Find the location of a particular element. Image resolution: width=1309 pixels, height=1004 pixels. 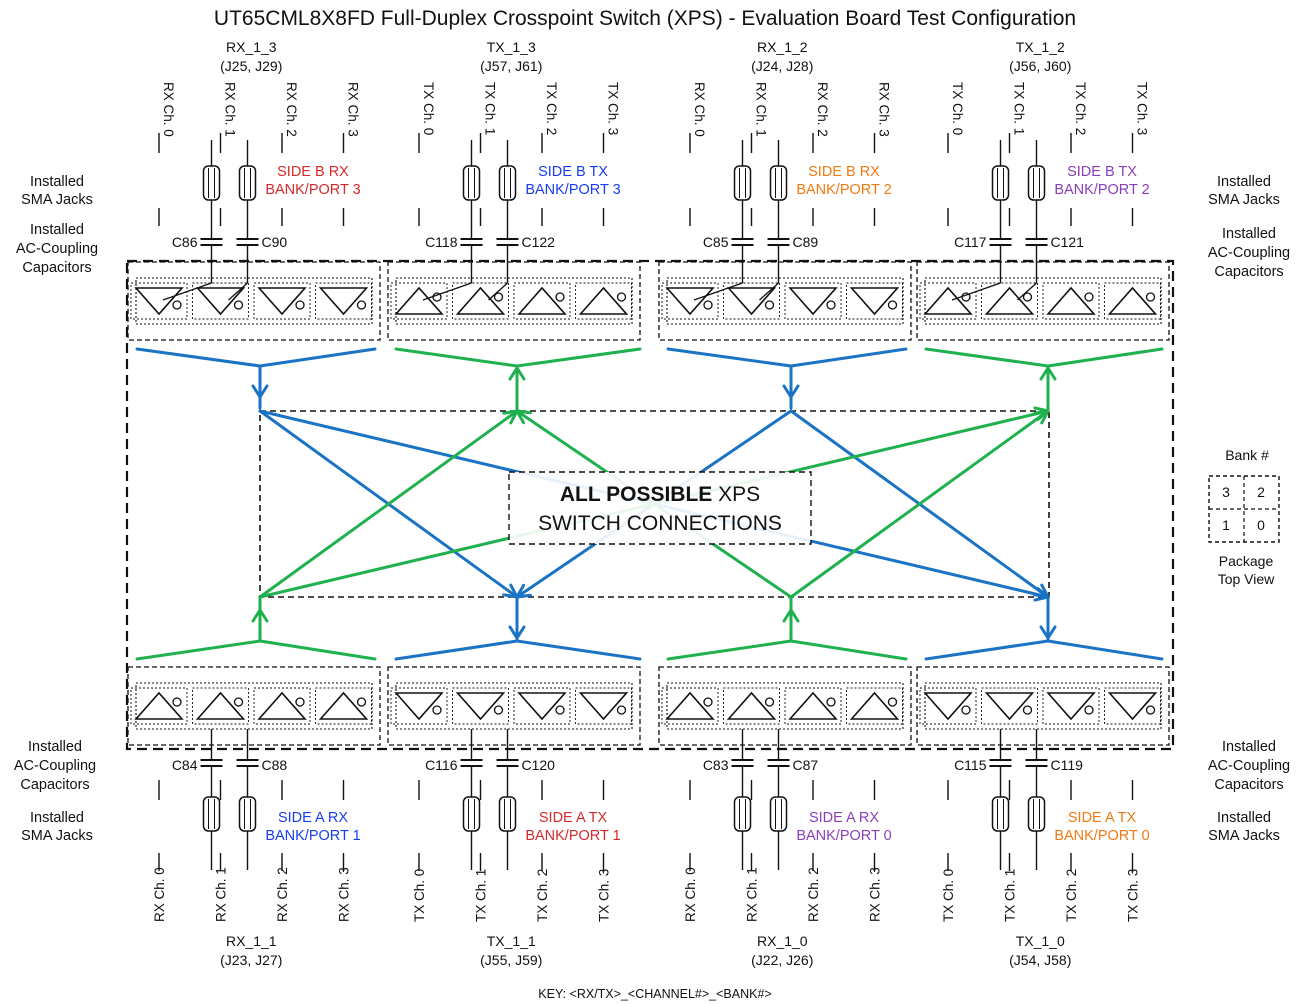

bottom-group-0-jacks: (J23, J27) is located at coordinates (251, 960).